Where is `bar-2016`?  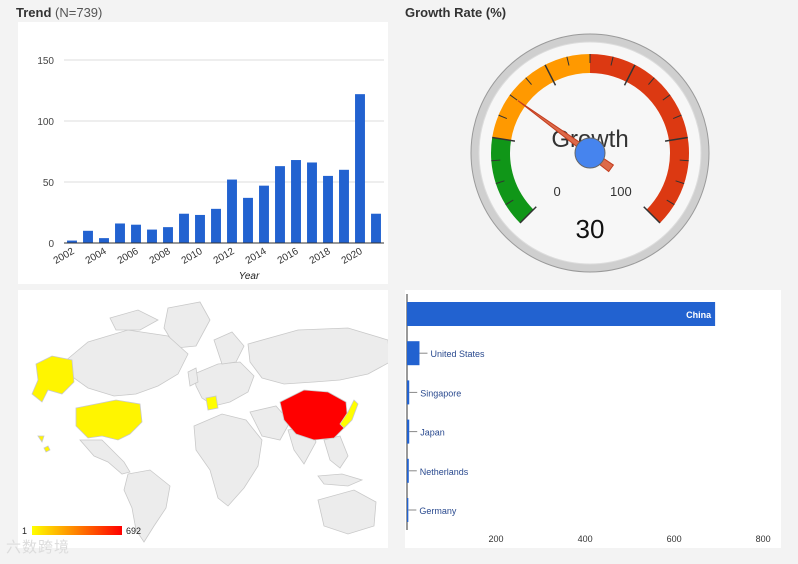
bar-2016 is located at coordinates (296, 201).